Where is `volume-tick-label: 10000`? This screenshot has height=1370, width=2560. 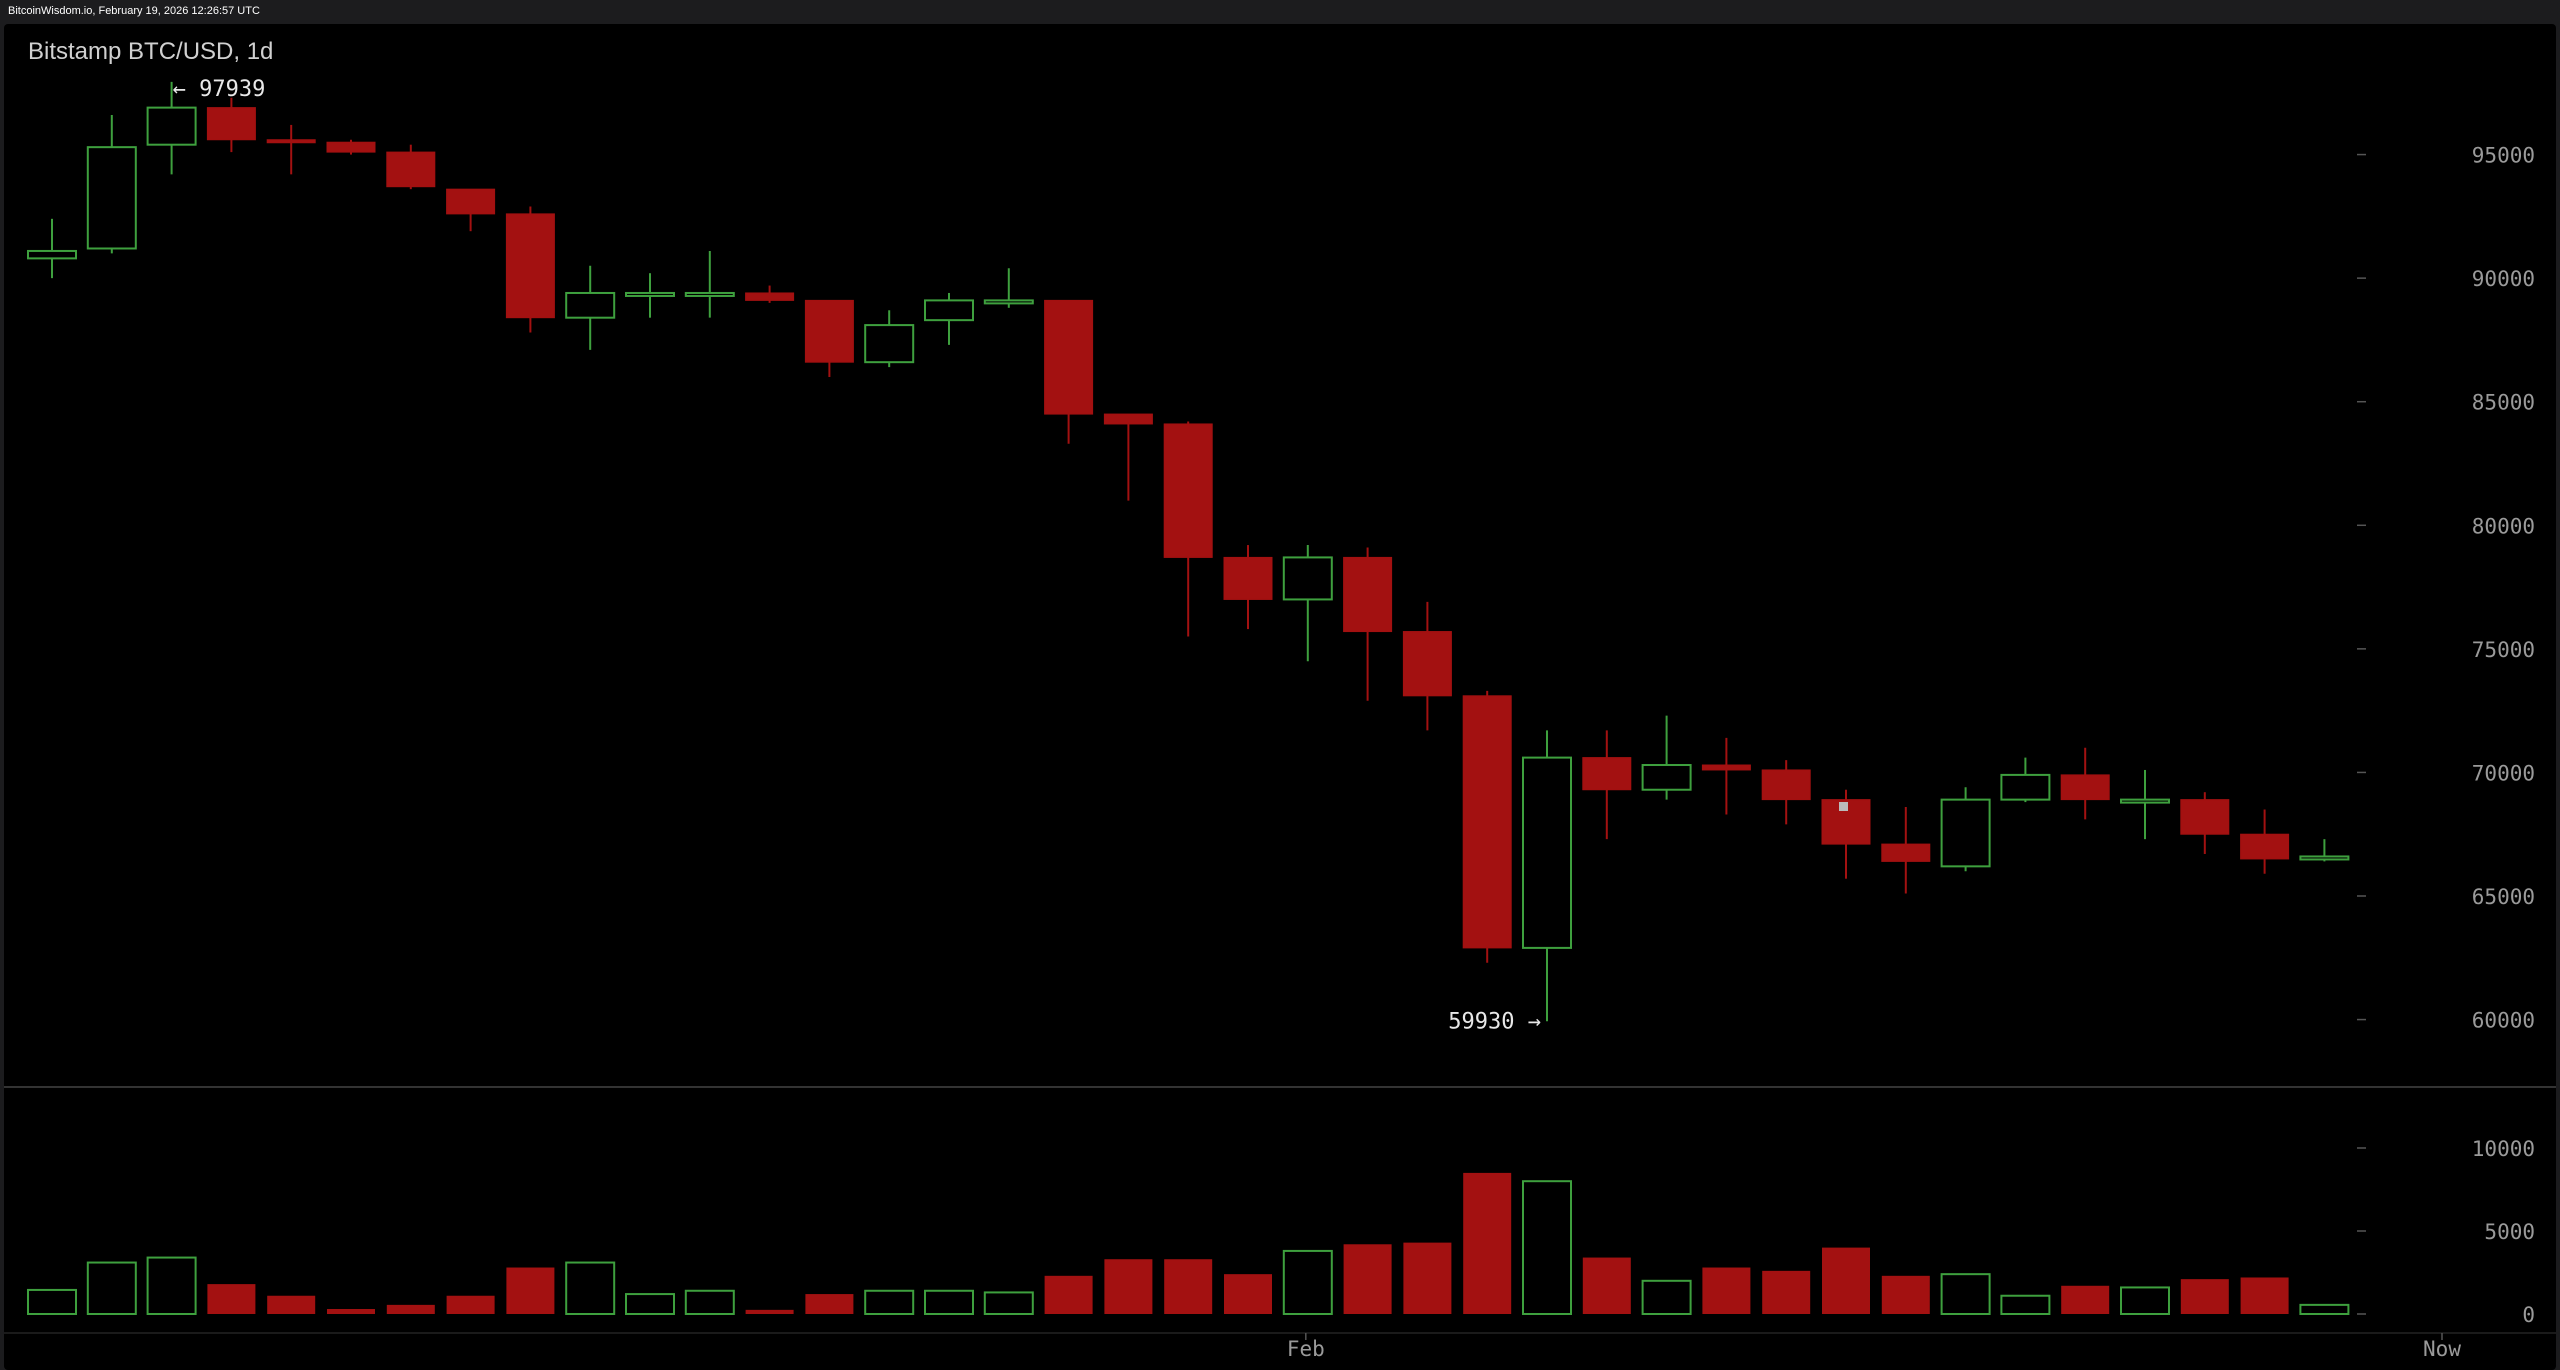
volume-tick-label: 10000 is located at coordinates (2503, 1149).